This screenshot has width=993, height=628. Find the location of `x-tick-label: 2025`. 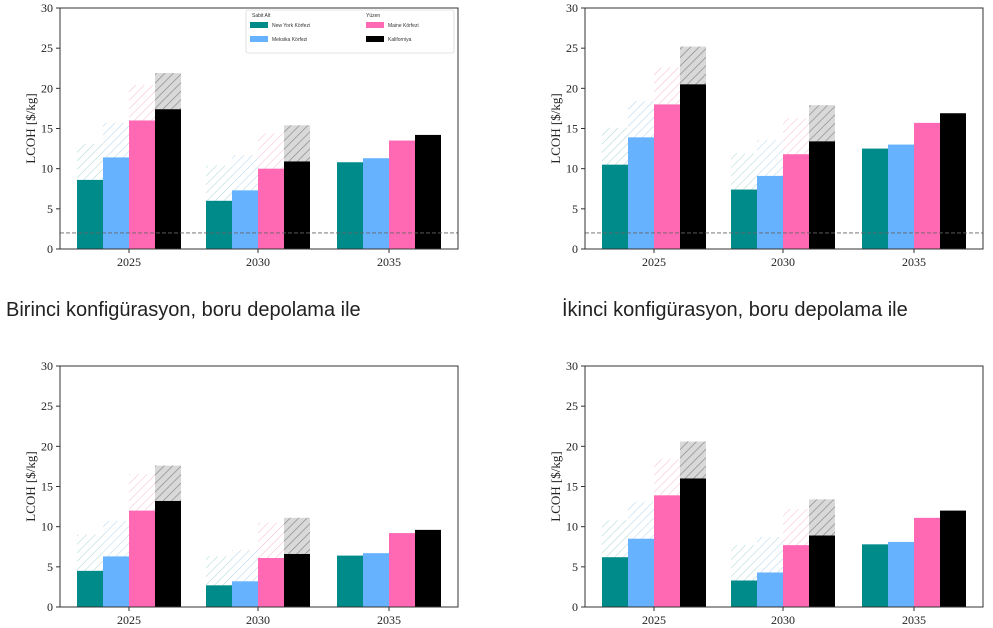

x-tick-label: 2025 is located at coordinates (654, 262).